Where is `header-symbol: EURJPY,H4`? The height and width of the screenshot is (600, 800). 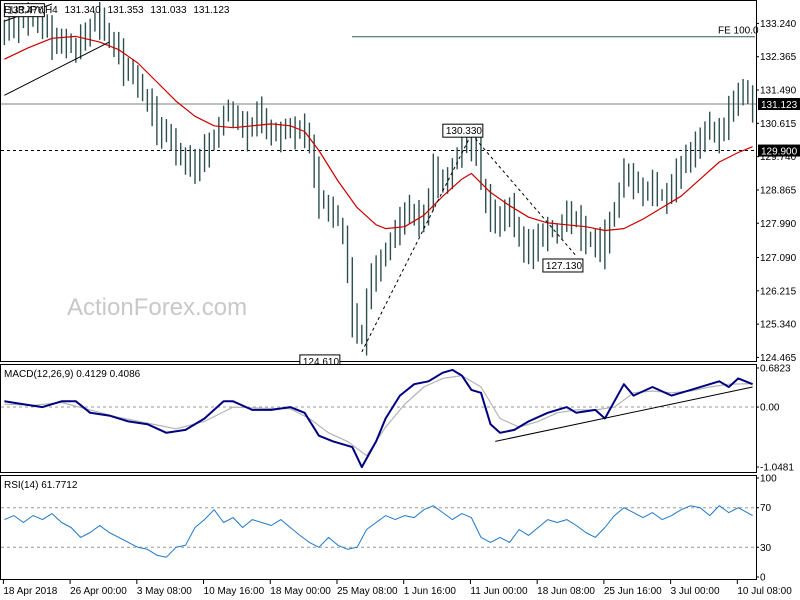
header-symbol: EURJPY,H4 is located at coordinates (31, 10).